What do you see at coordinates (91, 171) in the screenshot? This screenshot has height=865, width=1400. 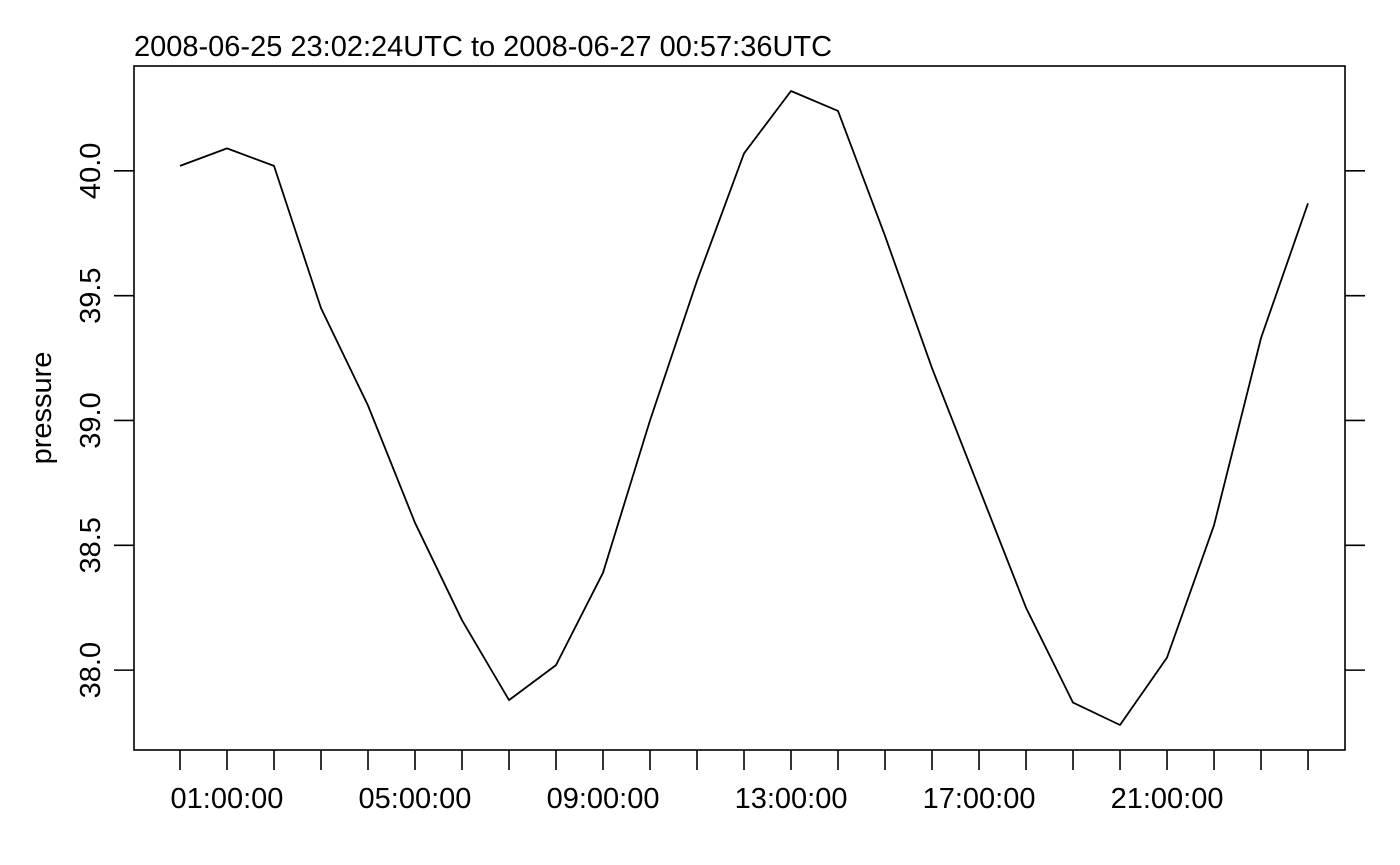 I see `y-tick-label: 40.0` at bounding box center [91, 171].